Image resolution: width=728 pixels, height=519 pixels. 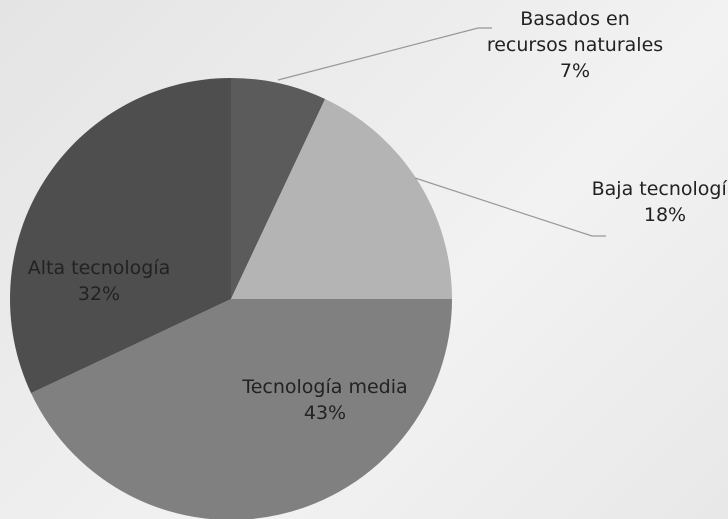 I want to click on category-label: Alta tecnología, so click(x=99, y=268).